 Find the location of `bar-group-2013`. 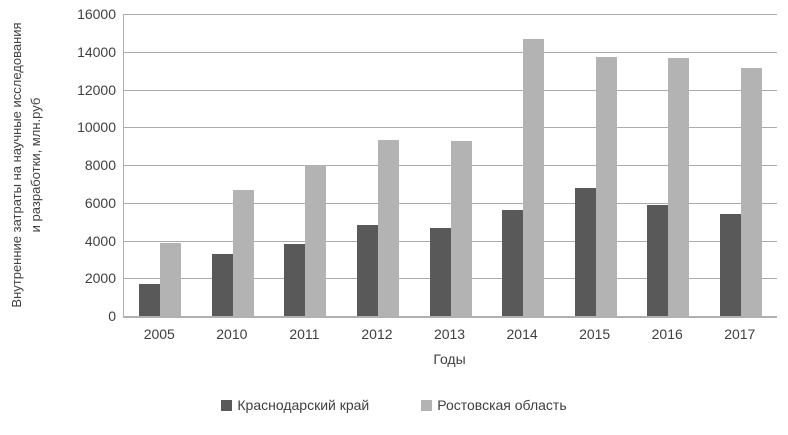

bar-group-2013 is located at coordinates (450, 165).